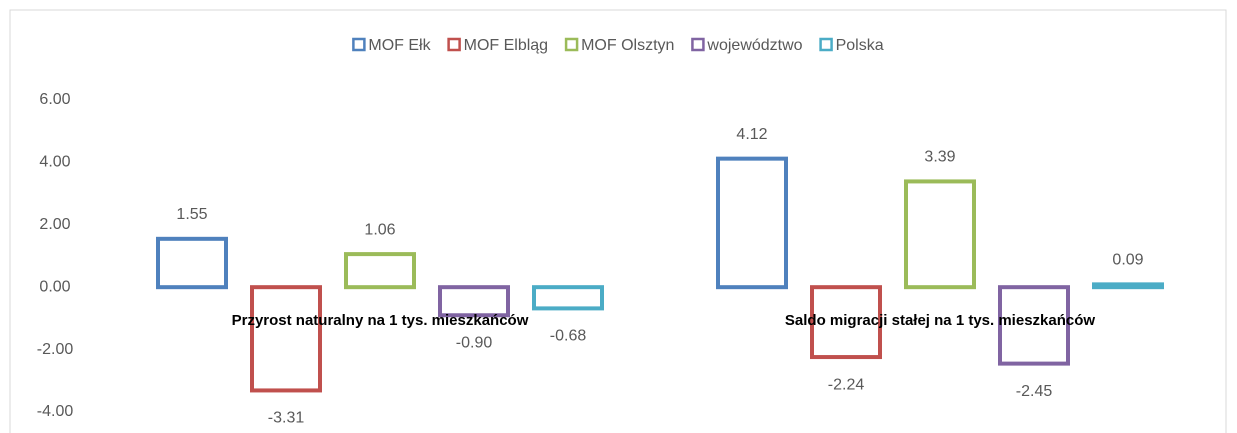  Describe the element at coordinates (506, 45) in the screenshot. I see `legend-label: MOF Elbląg` at that location.